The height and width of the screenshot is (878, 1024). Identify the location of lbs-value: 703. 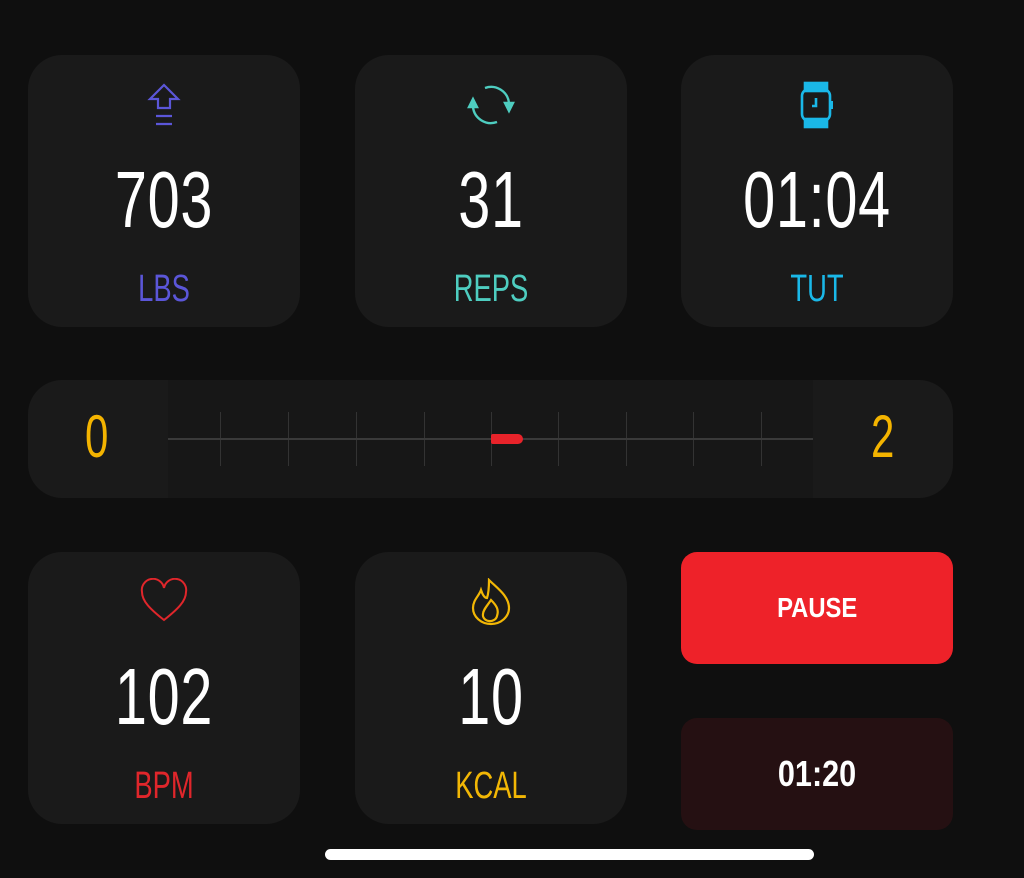
(164, 199).